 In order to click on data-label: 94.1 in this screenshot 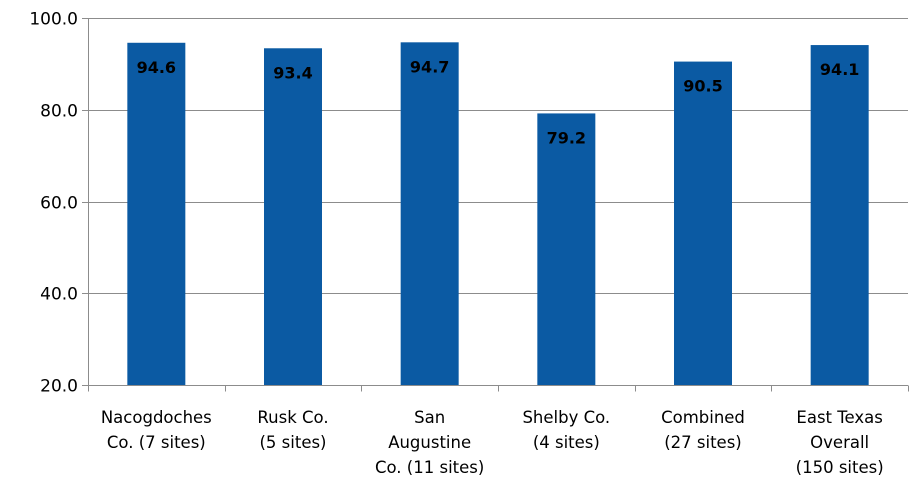, I will do `click(839, 69)`.